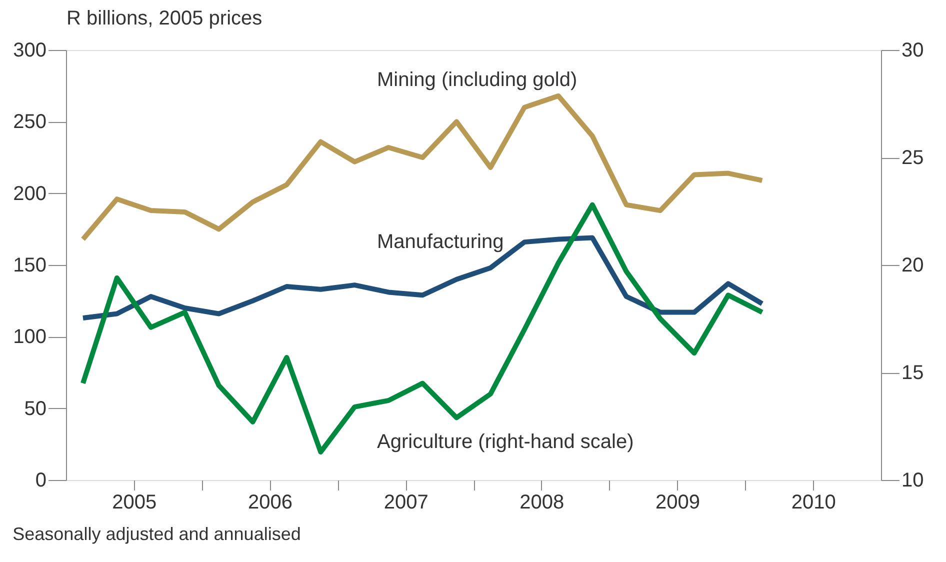  What do you see at coordinates (35, 409) in the screenshot?
I see `y-tick-label: 50` at bounding box center [35, 409].